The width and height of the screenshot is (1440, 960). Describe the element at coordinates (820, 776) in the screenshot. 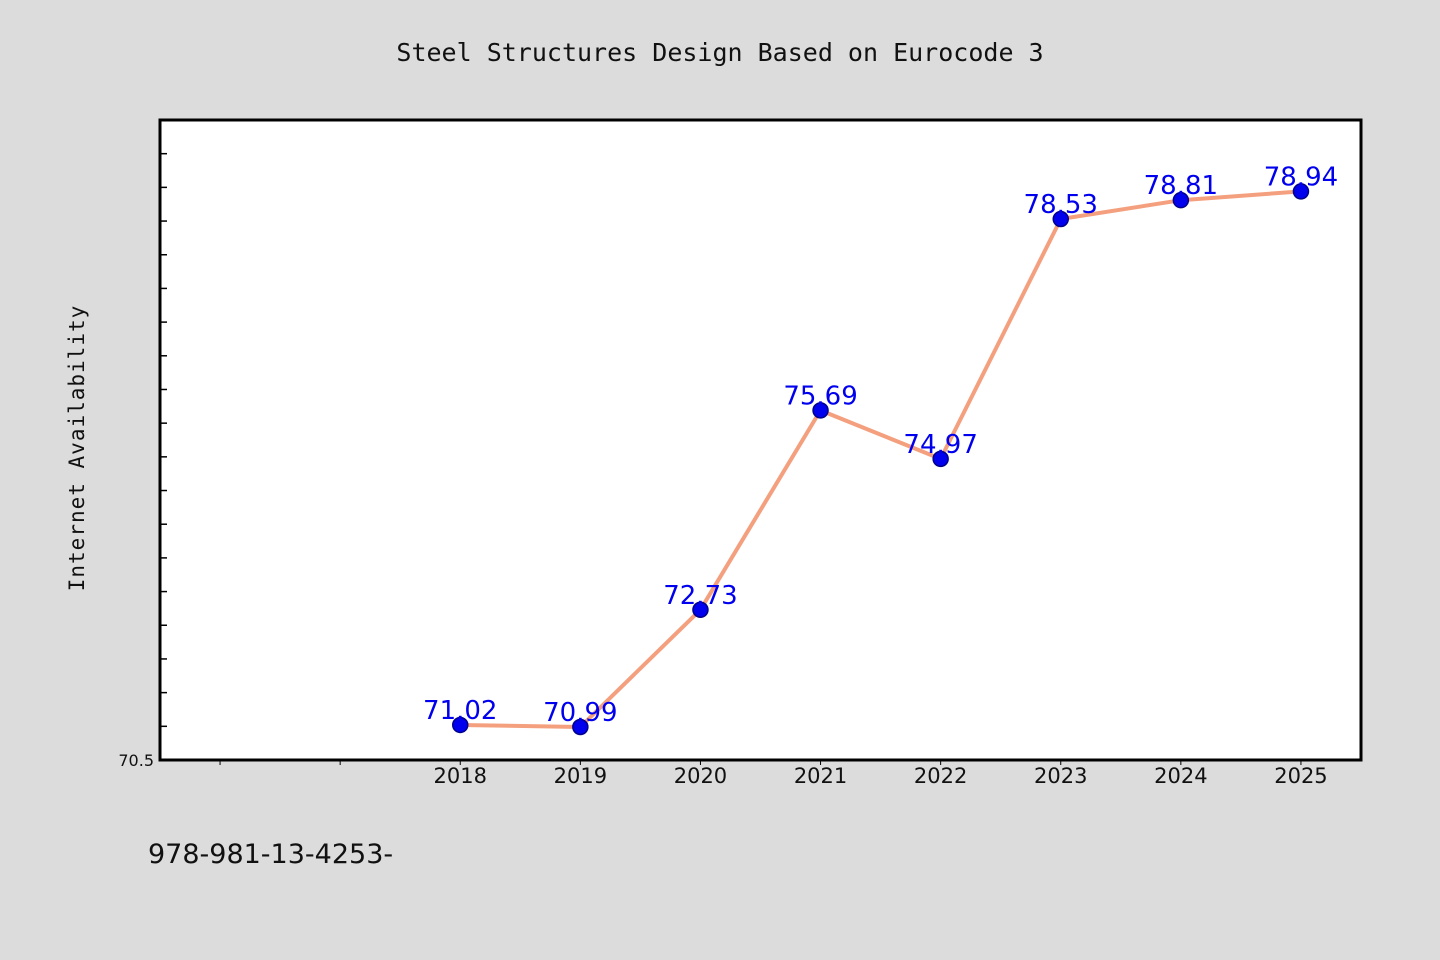

I see `x-tick-label: 2021` at that location.